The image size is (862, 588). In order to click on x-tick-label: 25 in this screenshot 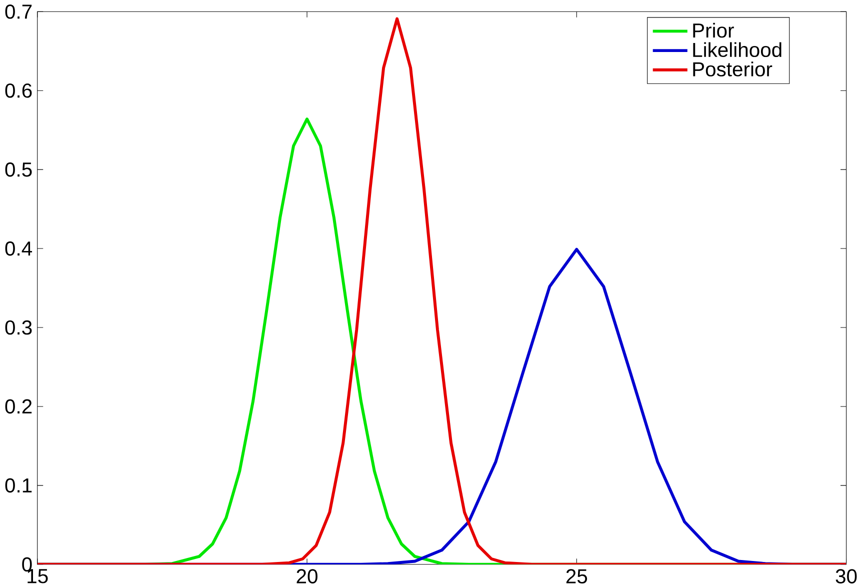, I will do `click(577, 576)`.